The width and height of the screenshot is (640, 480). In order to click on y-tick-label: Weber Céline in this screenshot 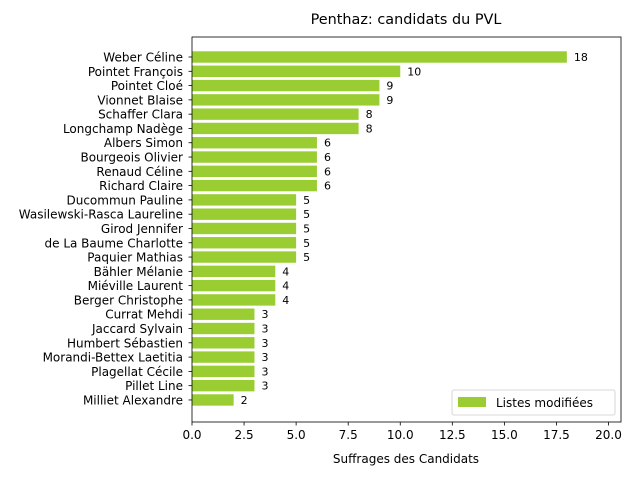, I will do `click(143, 58)`.